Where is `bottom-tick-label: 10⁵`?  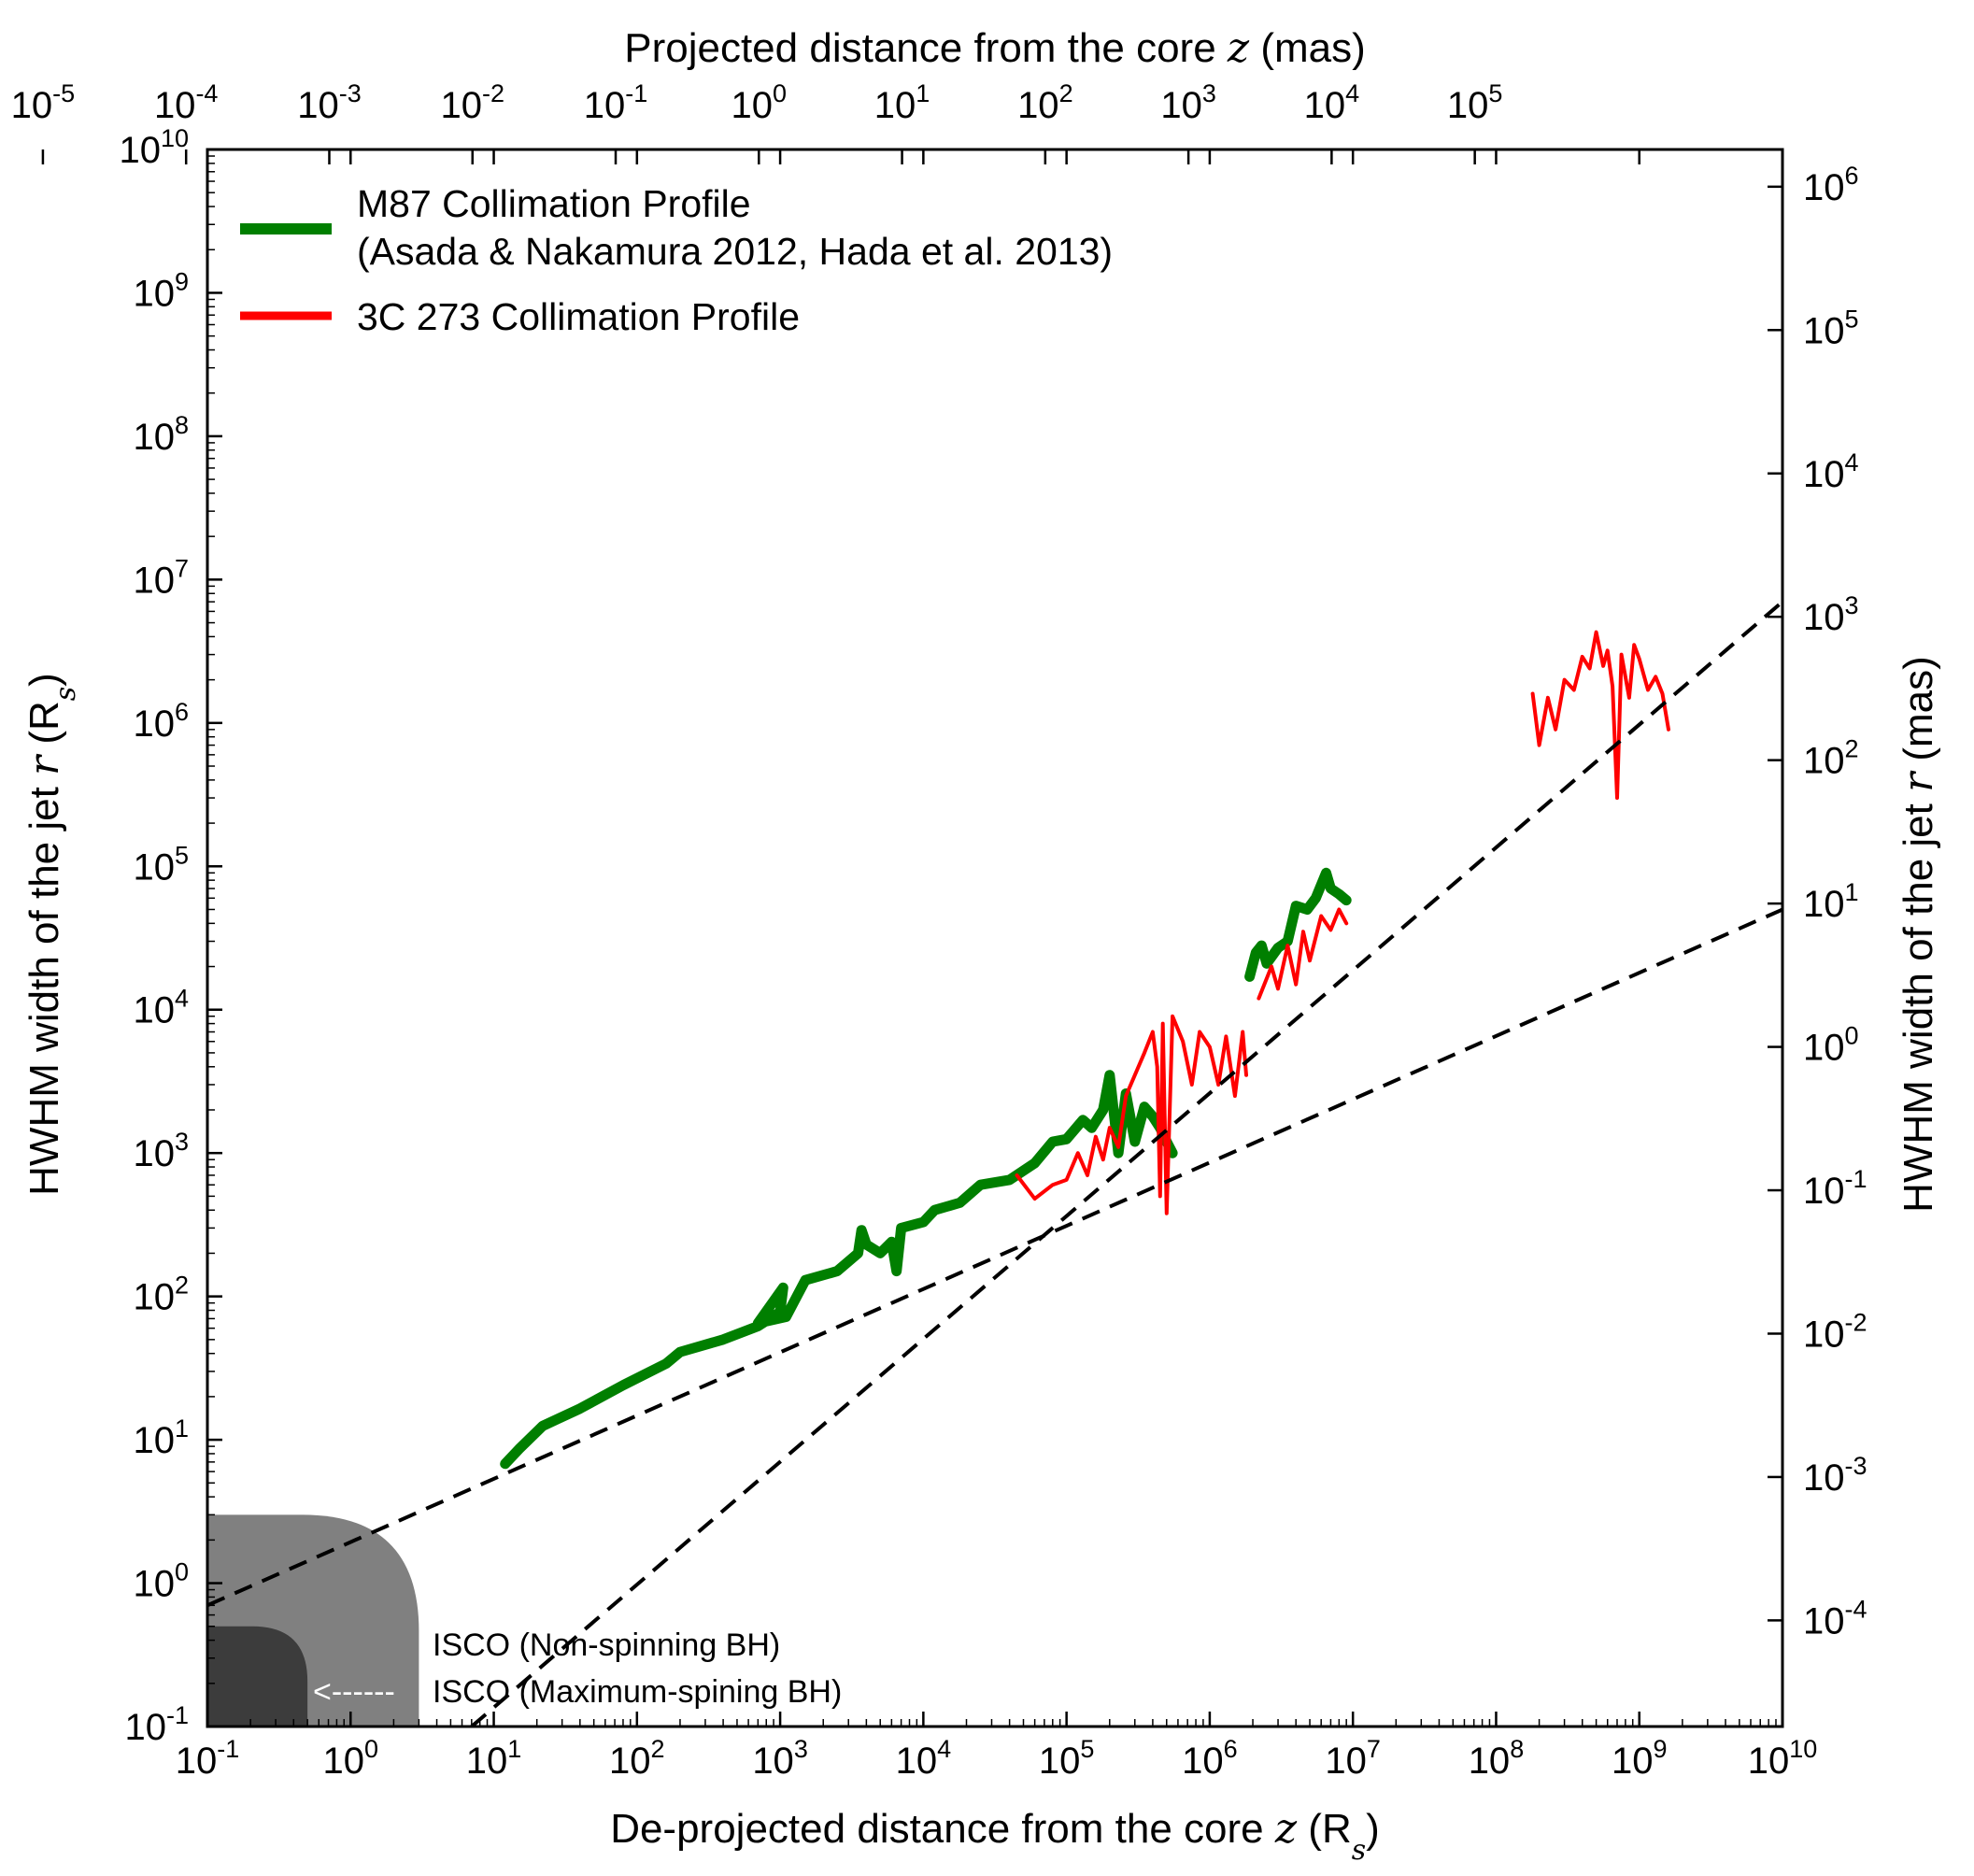 bottom-tick-label: 10⁵ is located at coordinates (1067, 1758).